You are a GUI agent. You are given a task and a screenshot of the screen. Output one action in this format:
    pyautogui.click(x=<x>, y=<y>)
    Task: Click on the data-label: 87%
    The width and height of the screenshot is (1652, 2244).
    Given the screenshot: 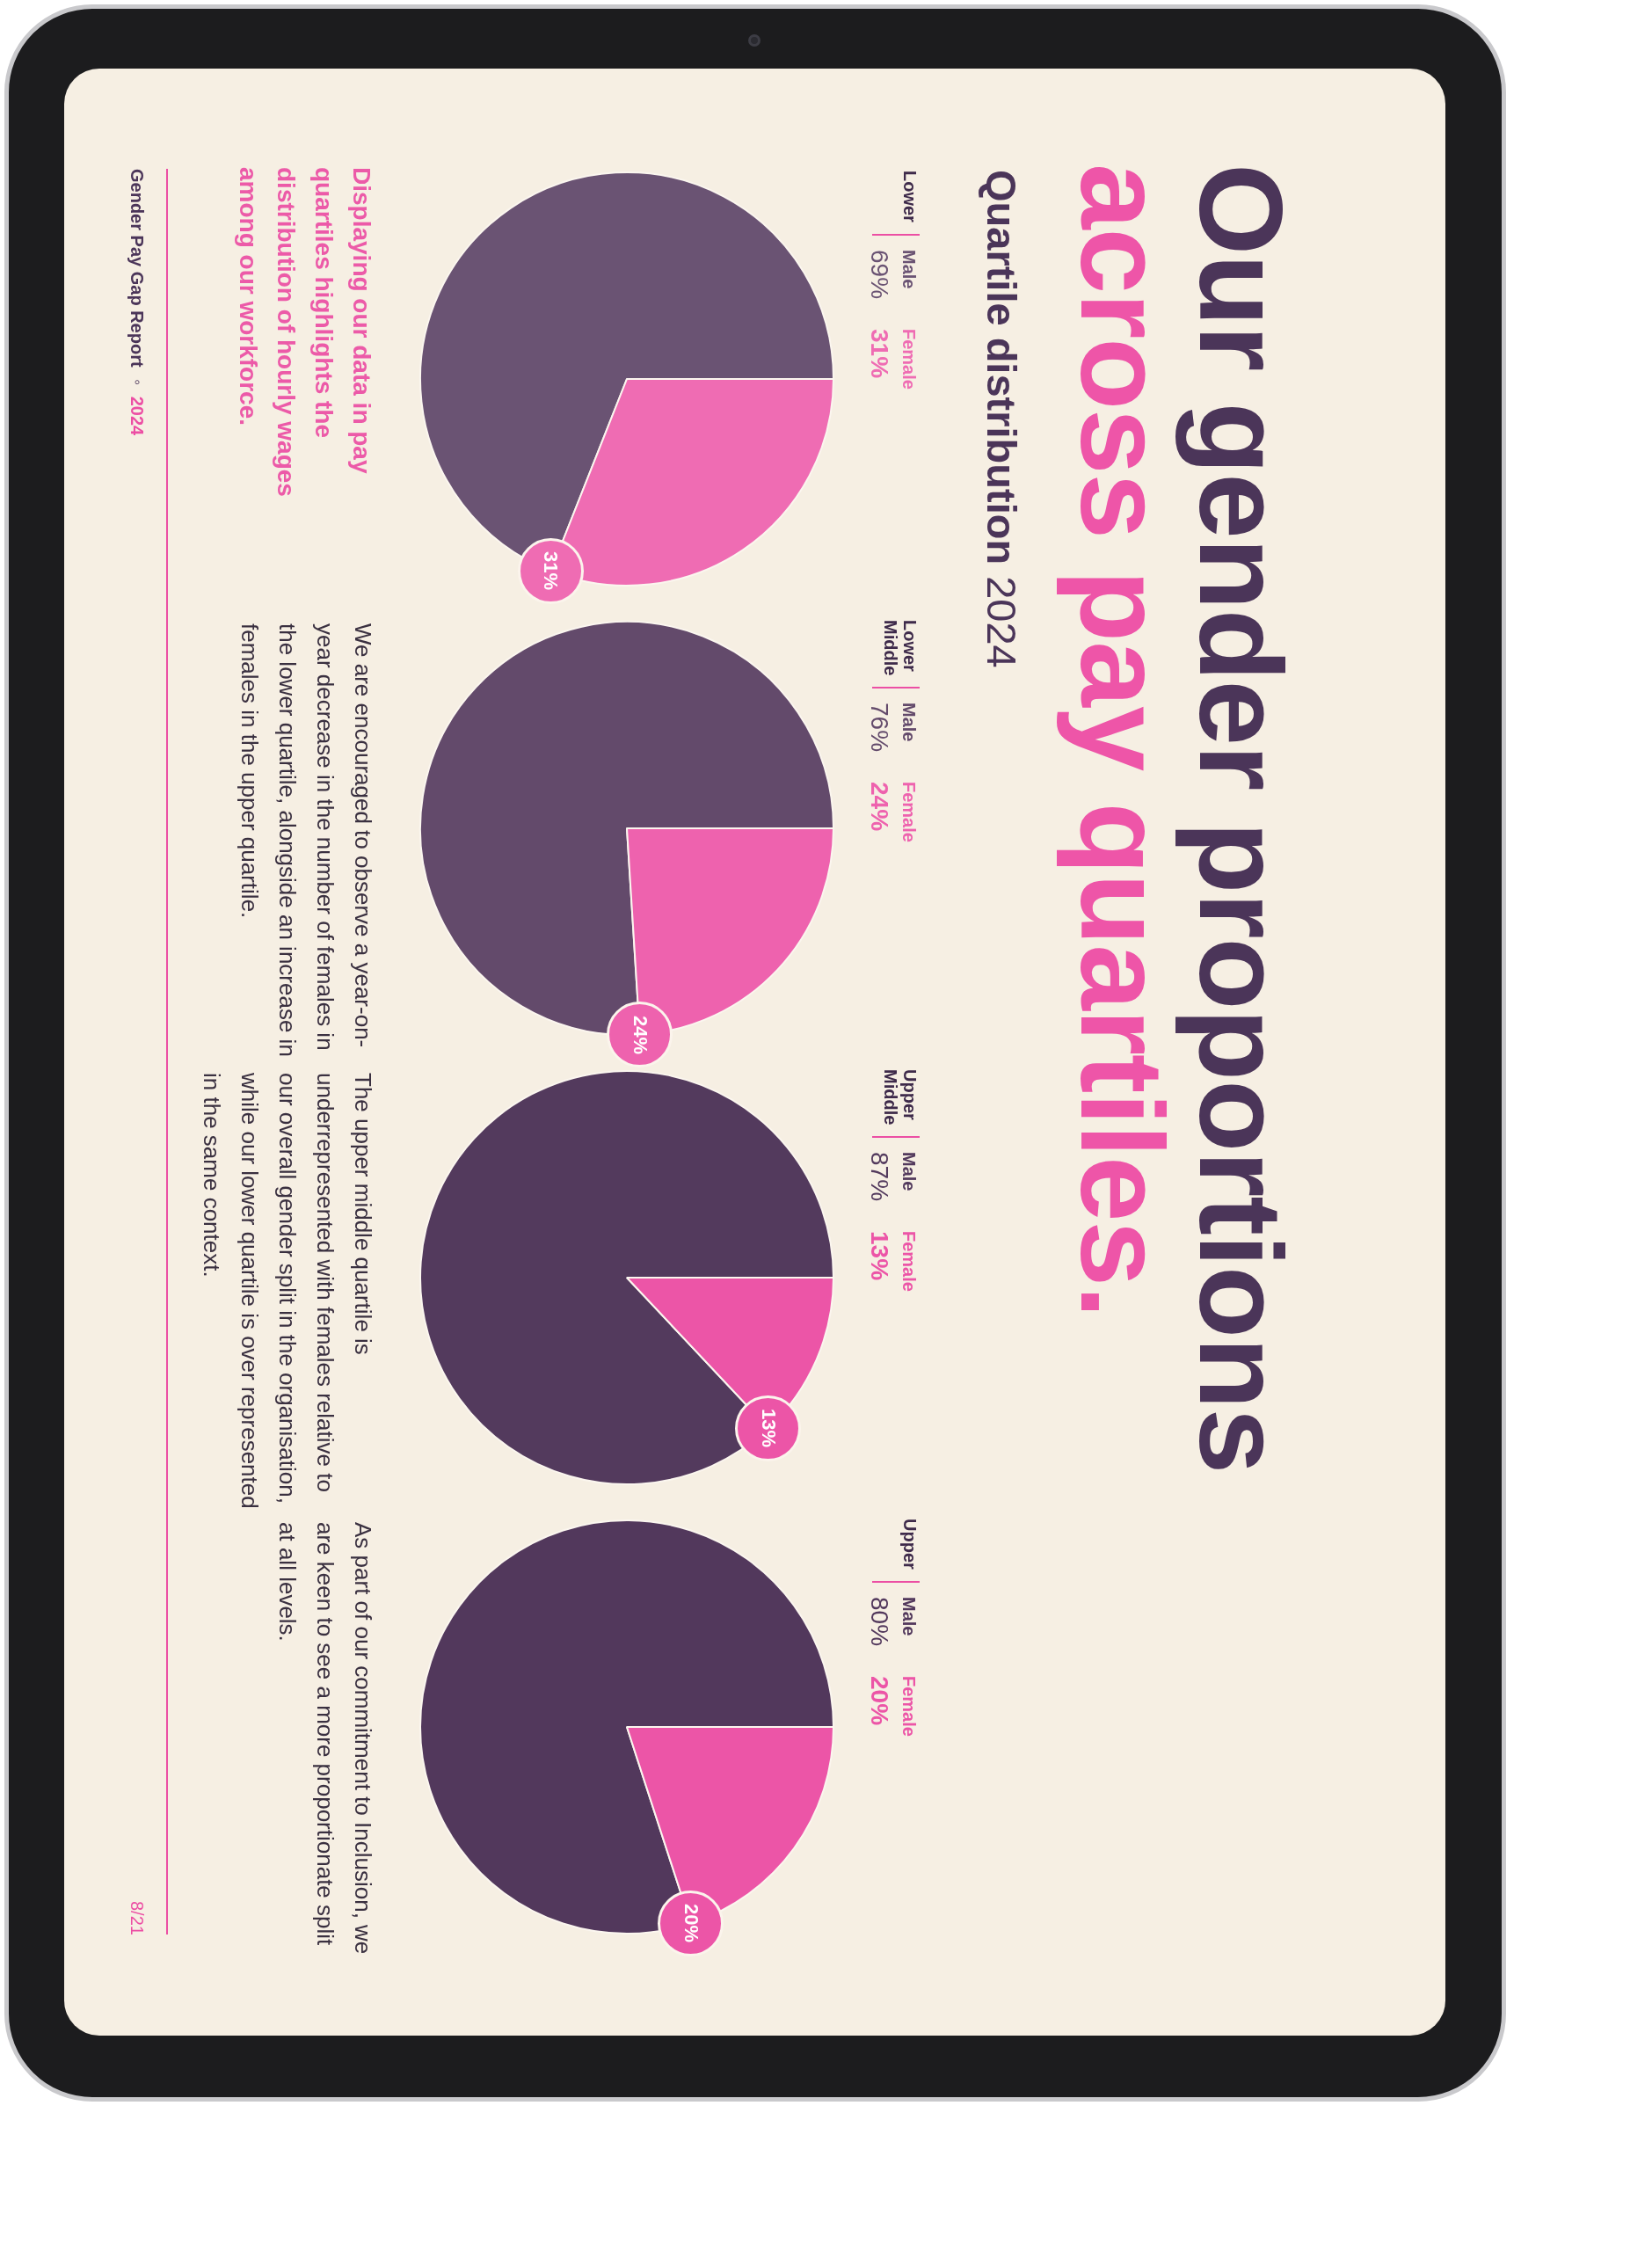 What is the action you would take?
    pyautogui.click(x=879, y=1177)
    